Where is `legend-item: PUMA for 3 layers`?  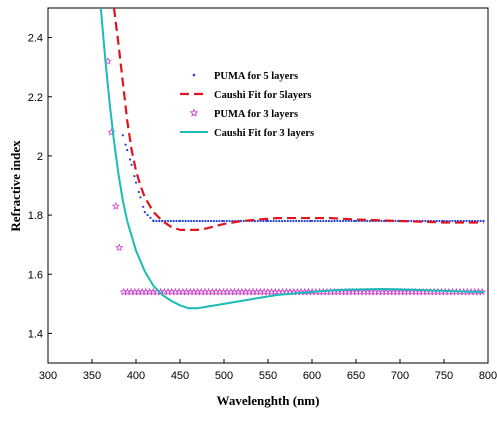
legend-item: PUMA for 3 layers is located at coordinates (243, 114).